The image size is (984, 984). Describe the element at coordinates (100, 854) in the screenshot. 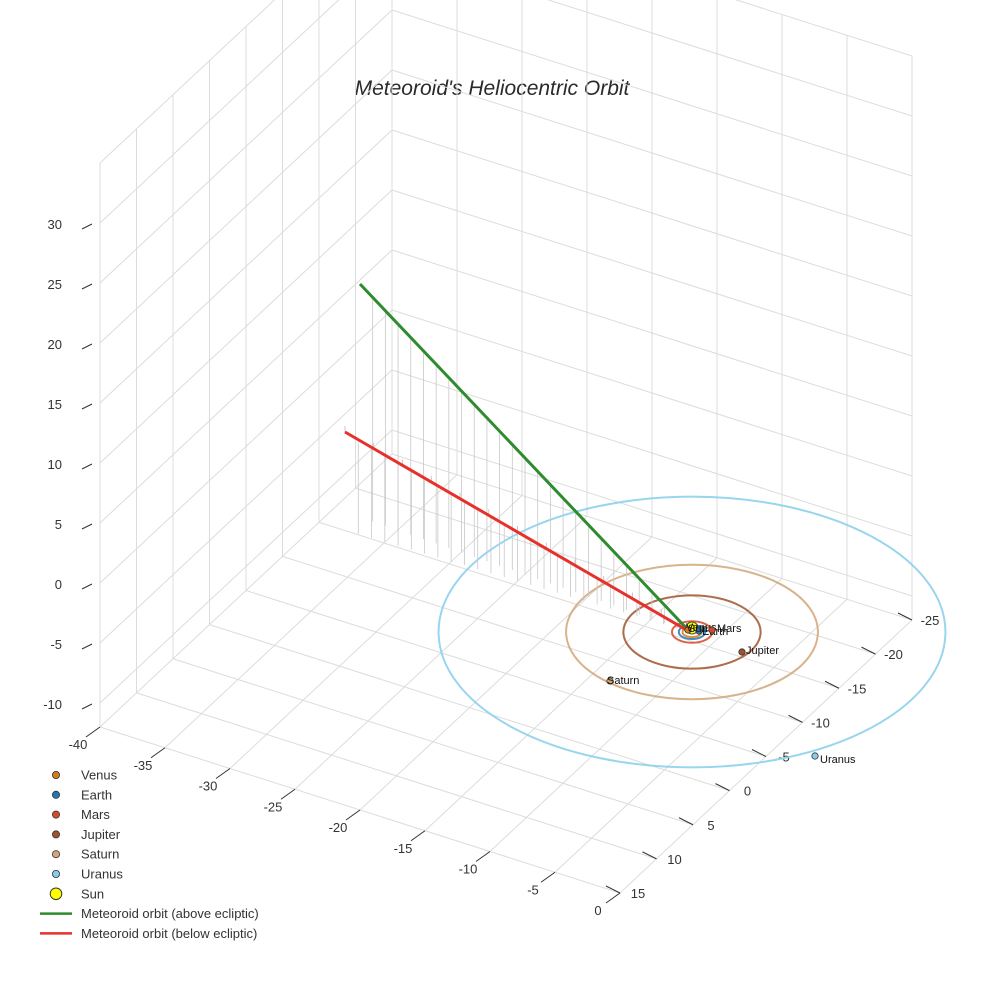

I see `legend-label: Saturn` at that location.